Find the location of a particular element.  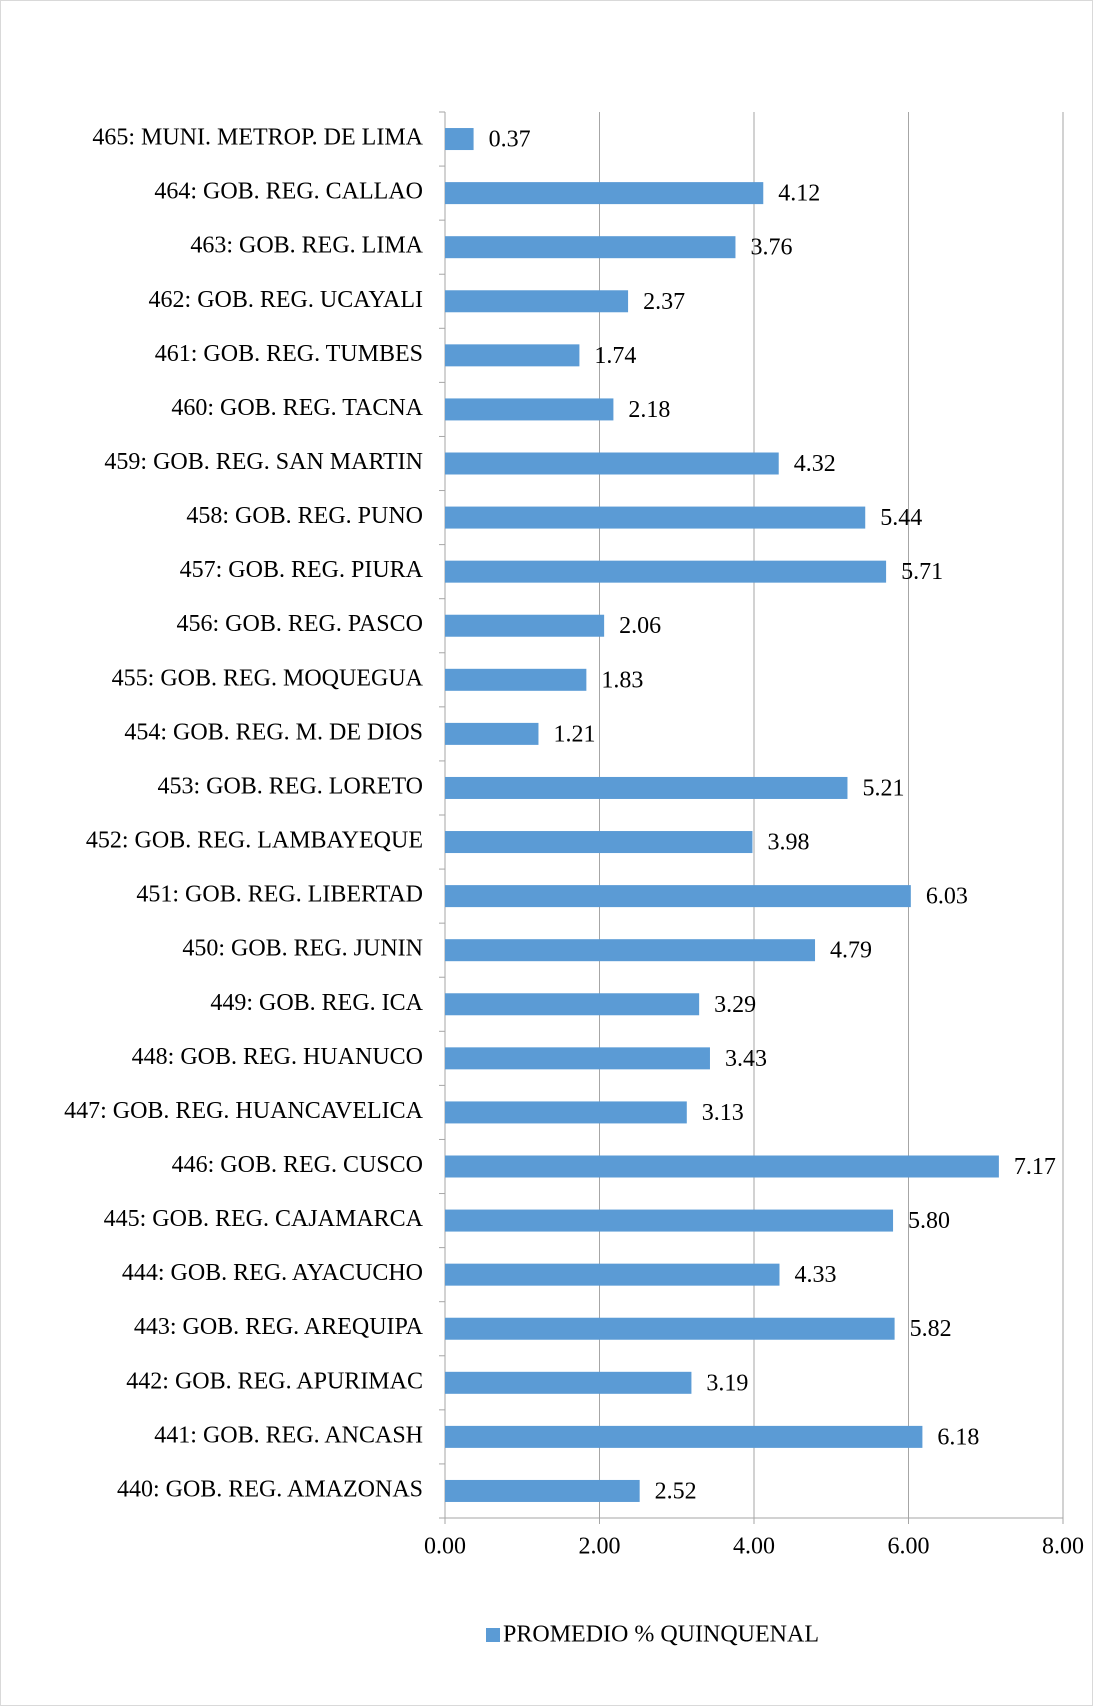

y-tick-label: 449: GOB. REG. ICA is located at coordinates (316, 1003).